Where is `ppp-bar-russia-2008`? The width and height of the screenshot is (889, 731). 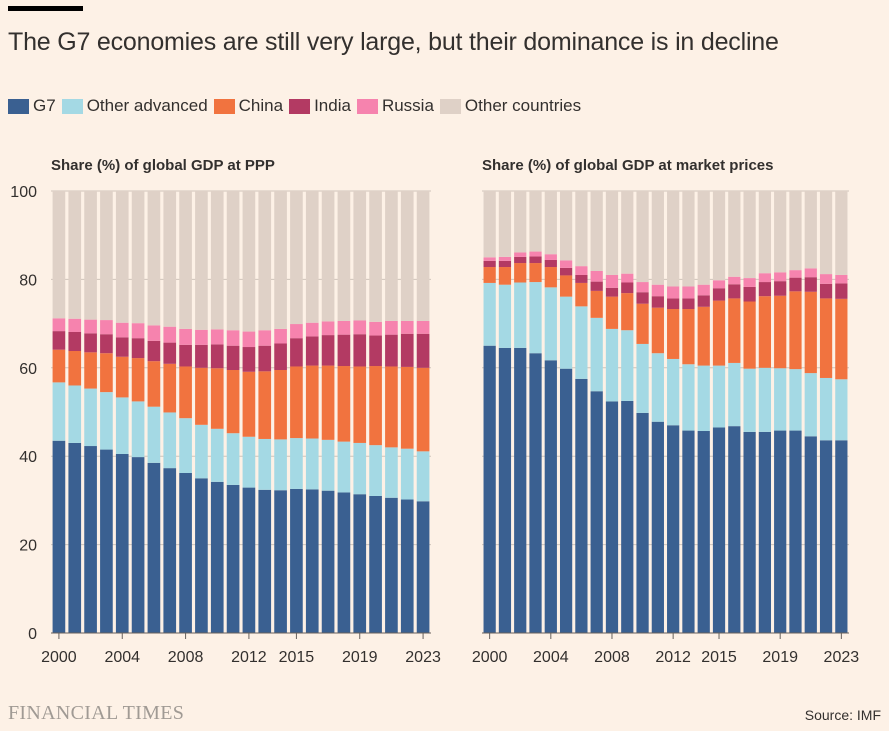
ppp-bar-russia-2008 is located at coordinates (185, 336).